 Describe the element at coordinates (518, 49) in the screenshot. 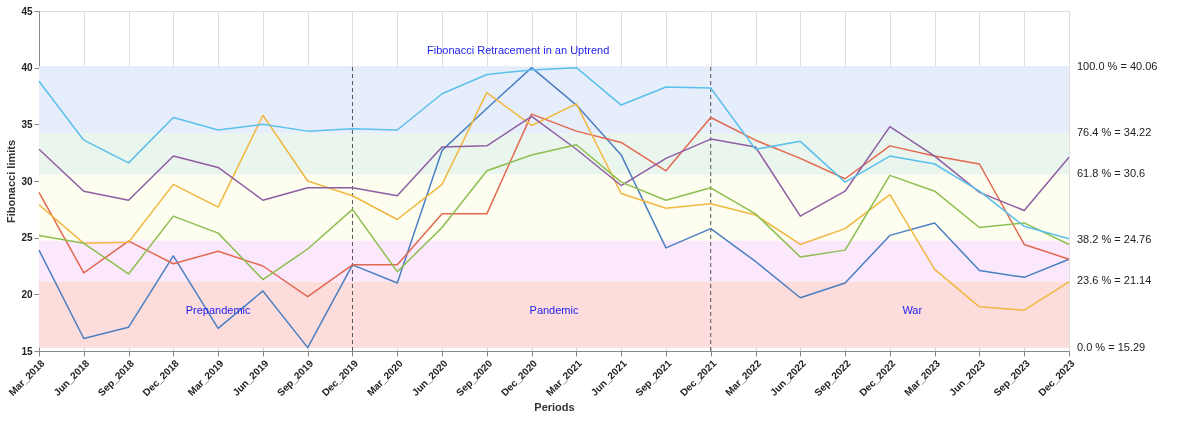

I see `text: Fibonacci Retracement in an Uptrend` at that location.